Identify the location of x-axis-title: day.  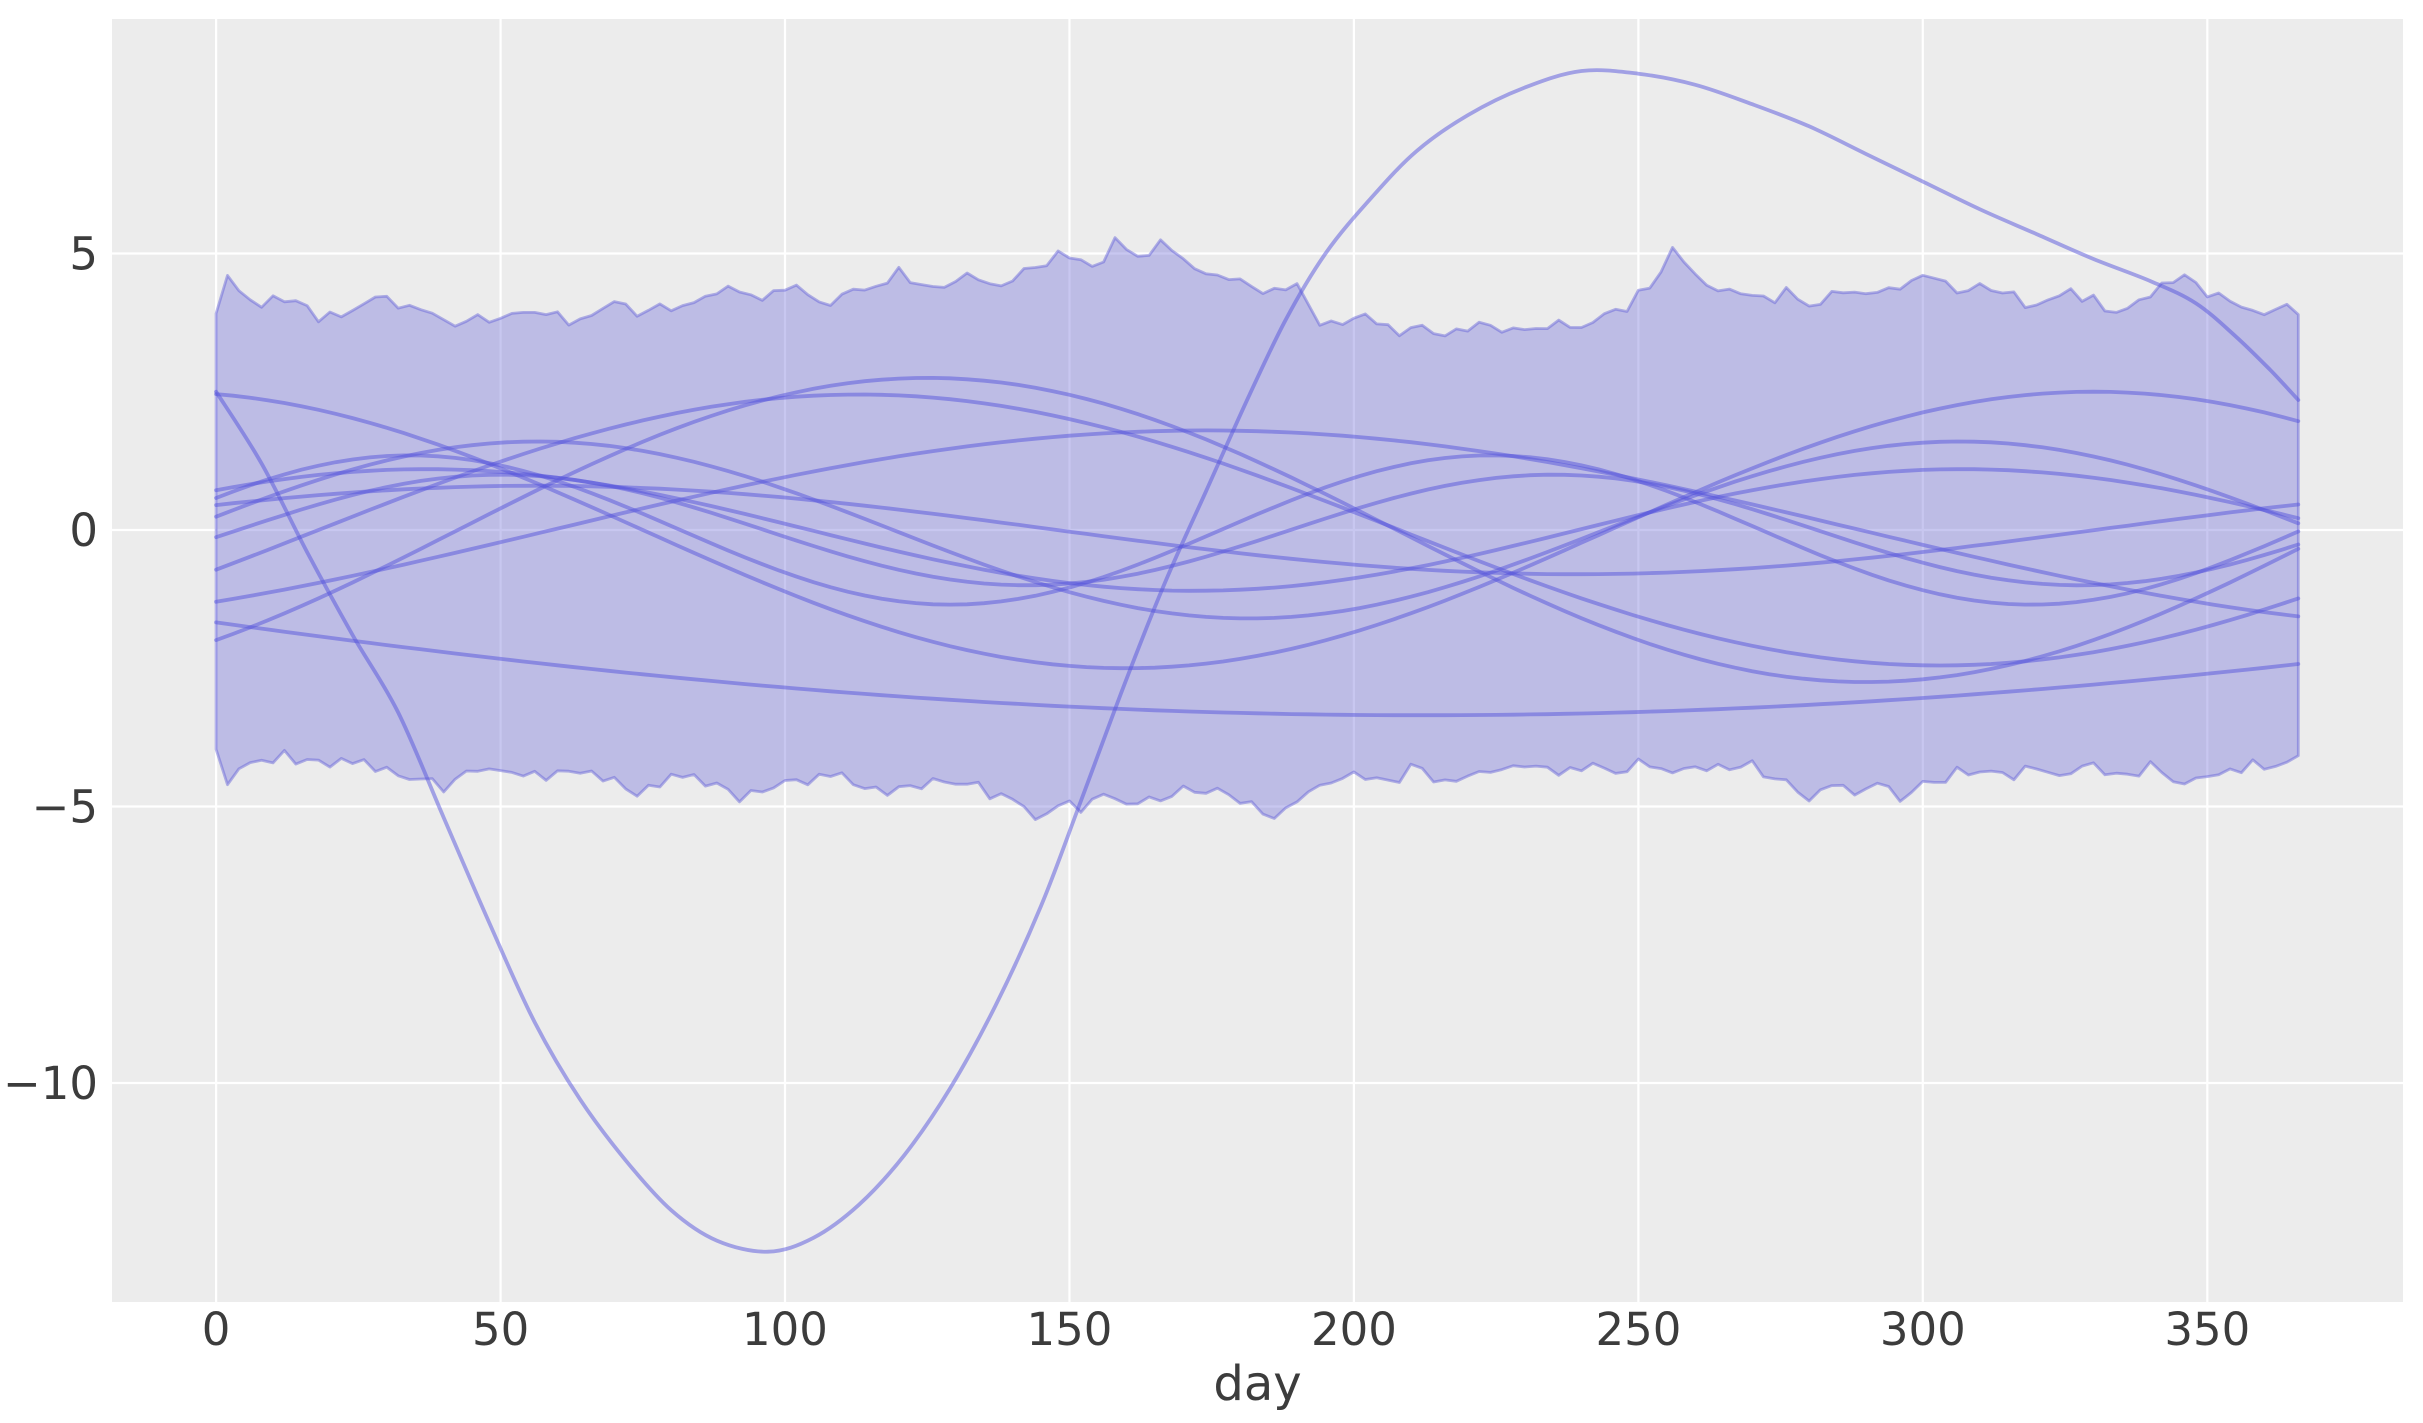
(1257, 1384).